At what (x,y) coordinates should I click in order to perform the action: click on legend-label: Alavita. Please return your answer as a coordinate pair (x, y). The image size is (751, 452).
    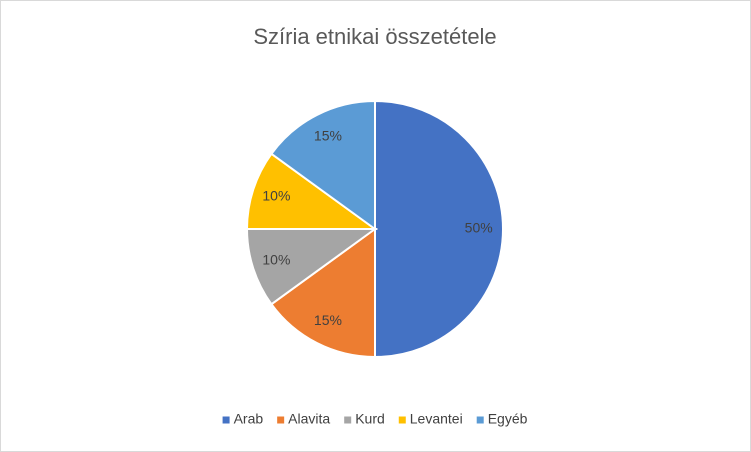
    Looking at the image, I should click on (309, 419).